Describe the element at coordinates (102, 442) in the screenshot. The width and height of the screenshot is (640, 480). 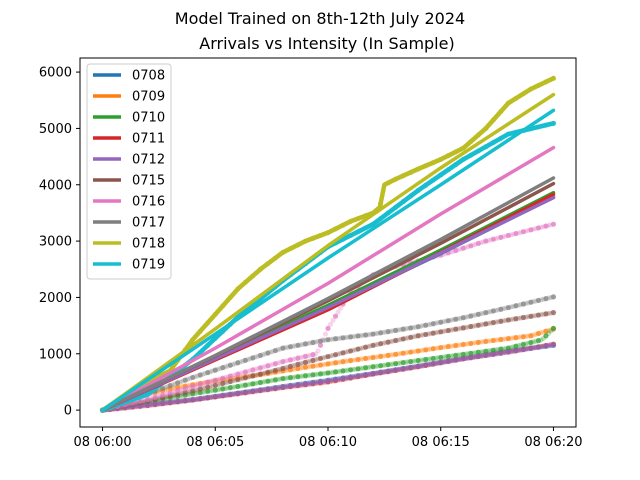
I see `x-tick-label: 08 06:00` at that location.